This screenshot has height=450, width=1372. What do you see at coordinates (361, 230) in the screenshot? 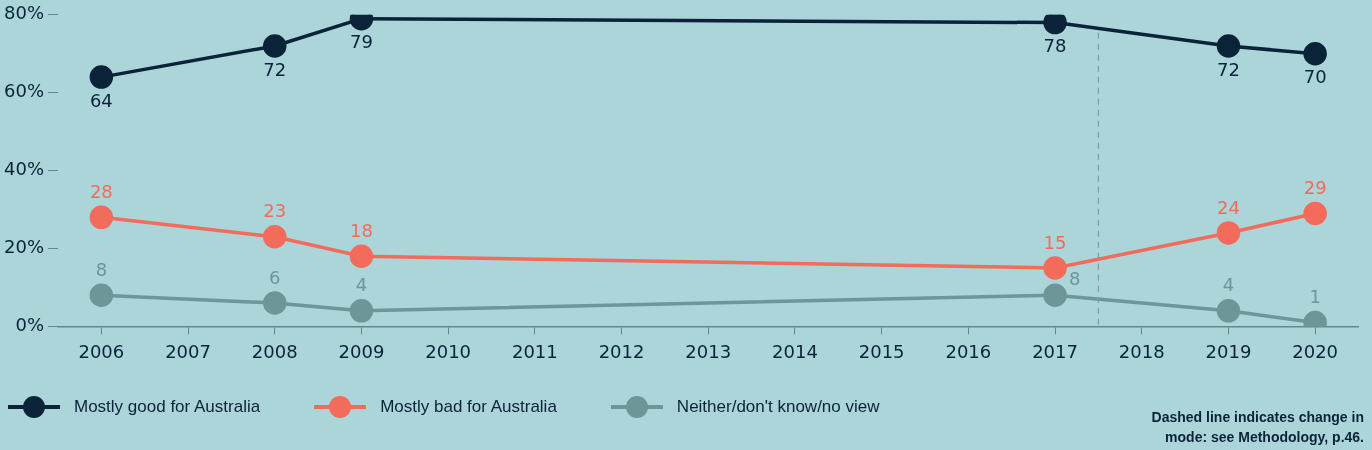
I see `data-label: 18` at bounding box center [361, 230].